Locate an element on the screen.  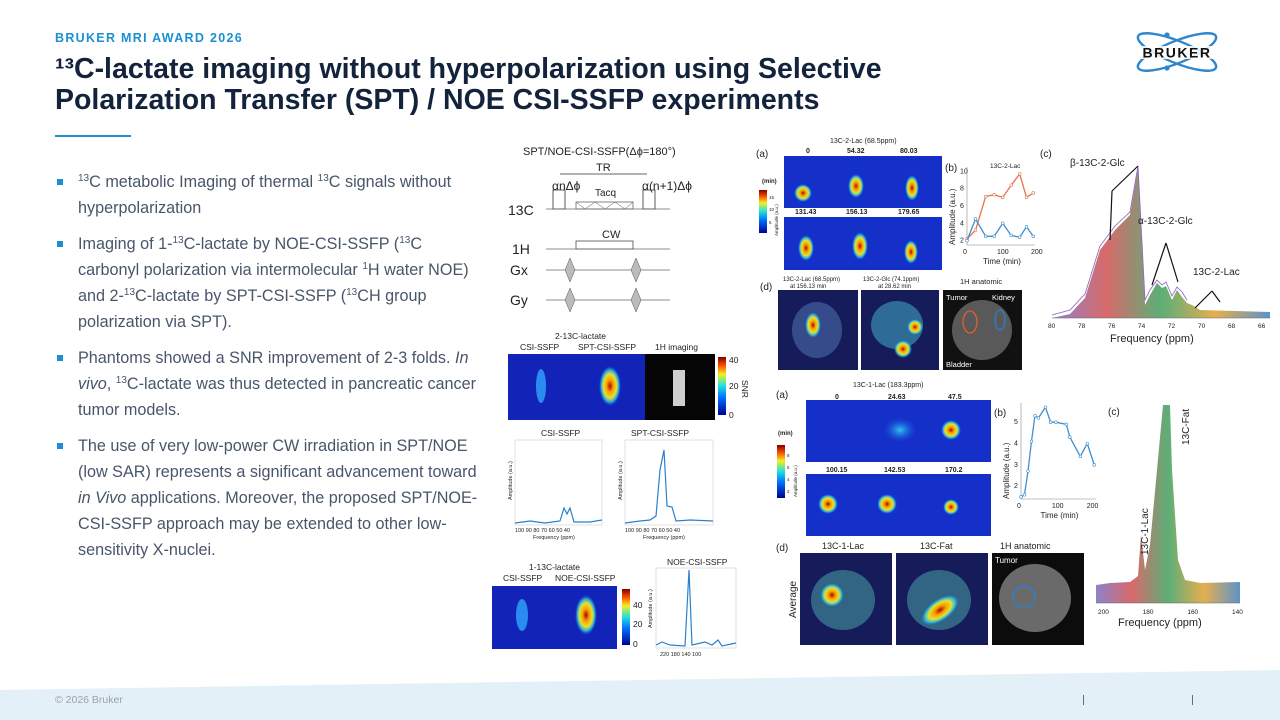
peak-label: 13C-1-Lac is located at coordinates (1145, 531).